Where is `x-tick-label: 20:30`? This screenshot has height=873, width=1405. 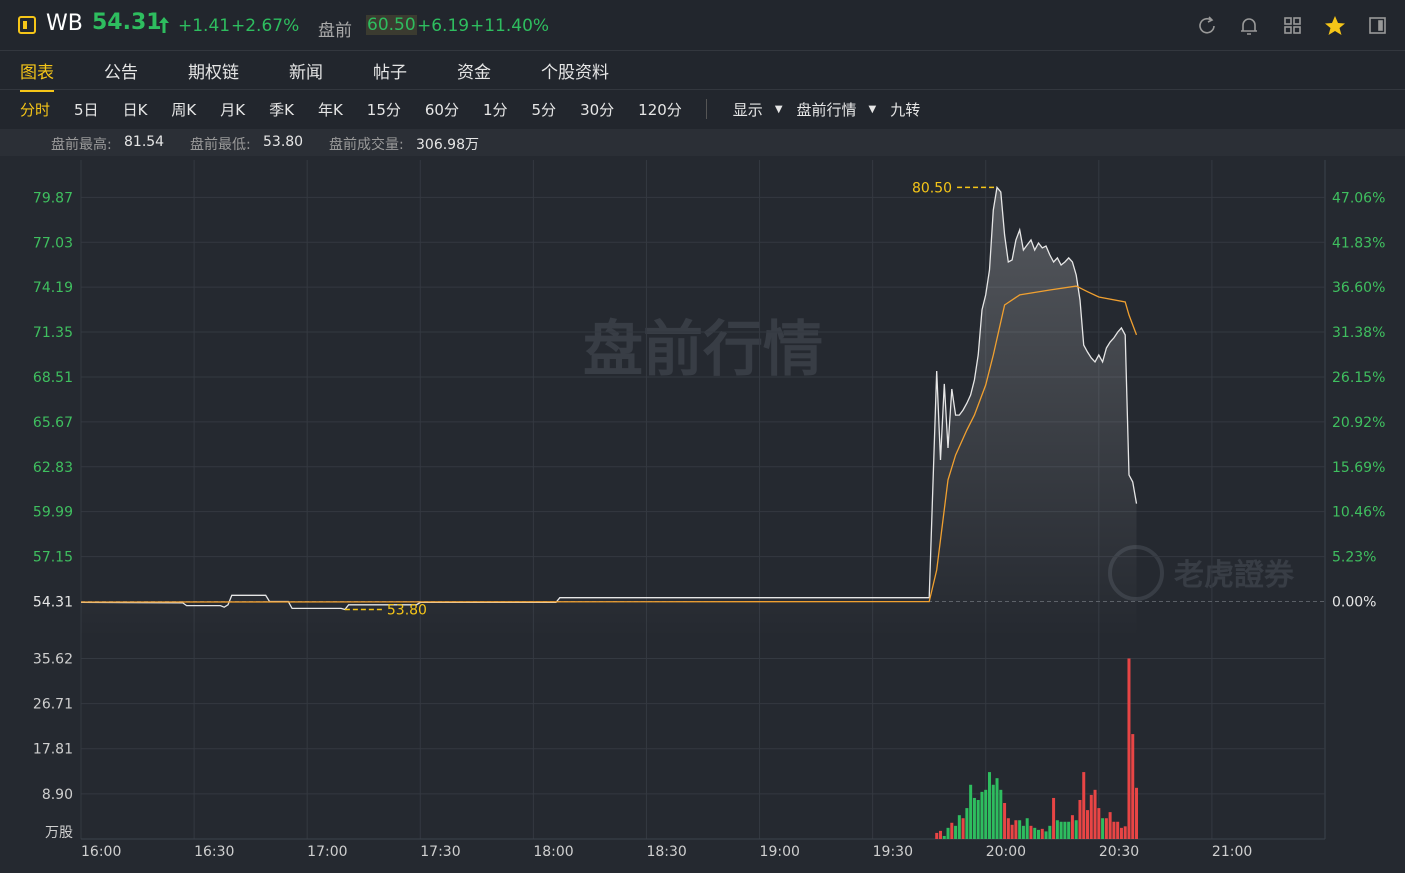
x-tick-label: 20:30 is located at coordinates (1119, 852).